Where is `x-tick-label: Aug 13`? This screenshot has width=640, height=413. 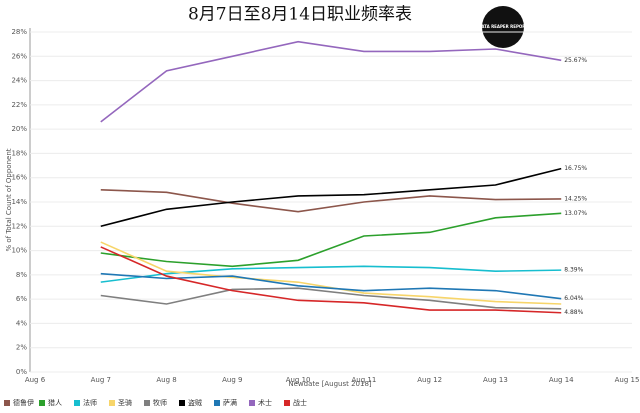
x-tick-label: Aug 13 is located at coordinates (495, 380).